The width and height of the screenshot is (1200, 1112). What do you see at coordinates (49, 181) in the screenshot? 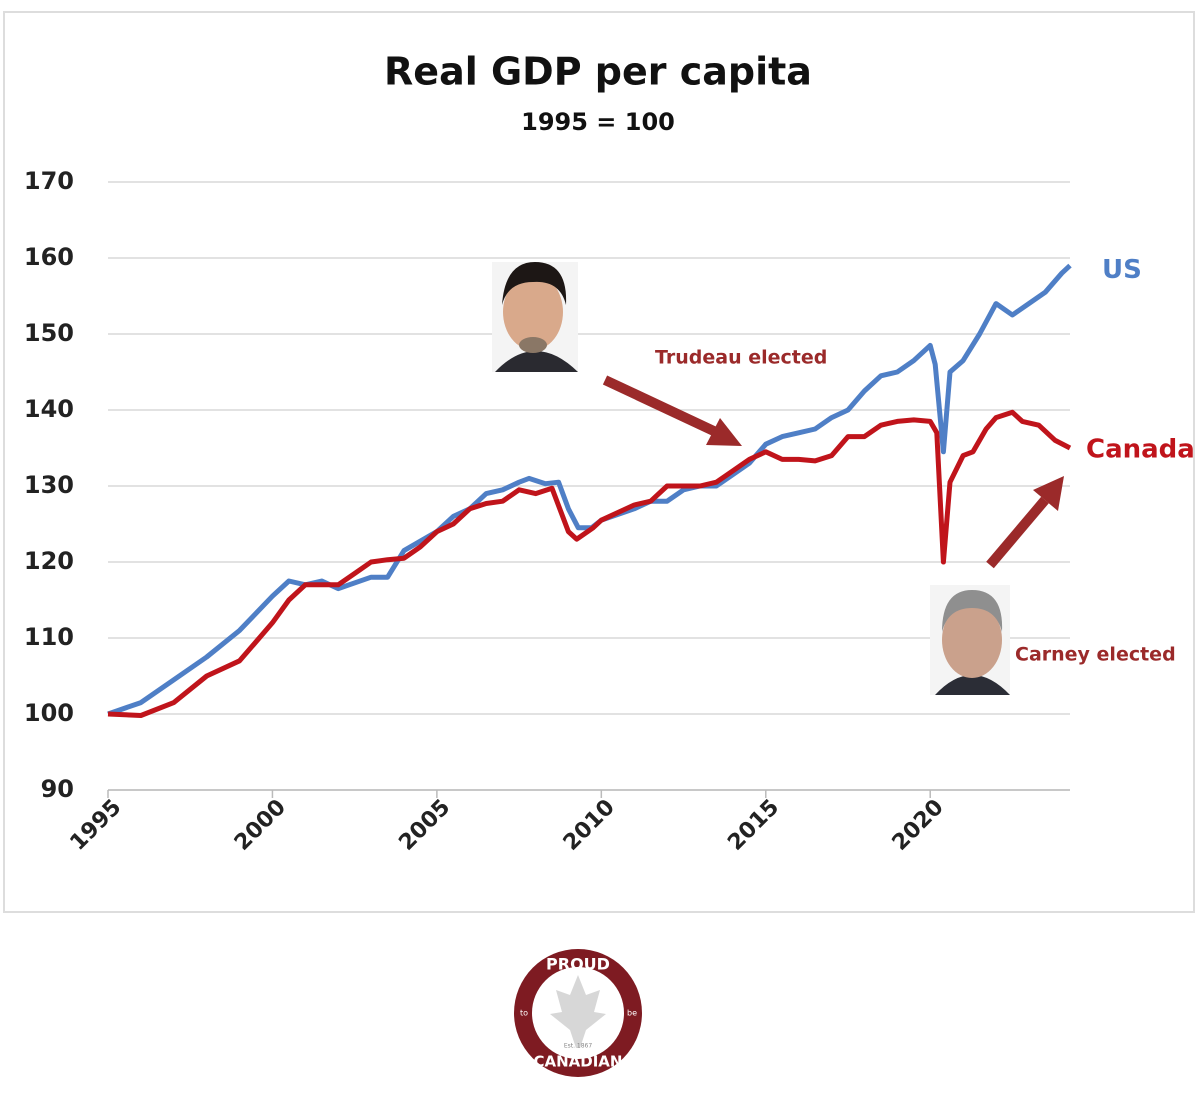
I see `y-tick-label: 170` at bounding box center [49, 181].